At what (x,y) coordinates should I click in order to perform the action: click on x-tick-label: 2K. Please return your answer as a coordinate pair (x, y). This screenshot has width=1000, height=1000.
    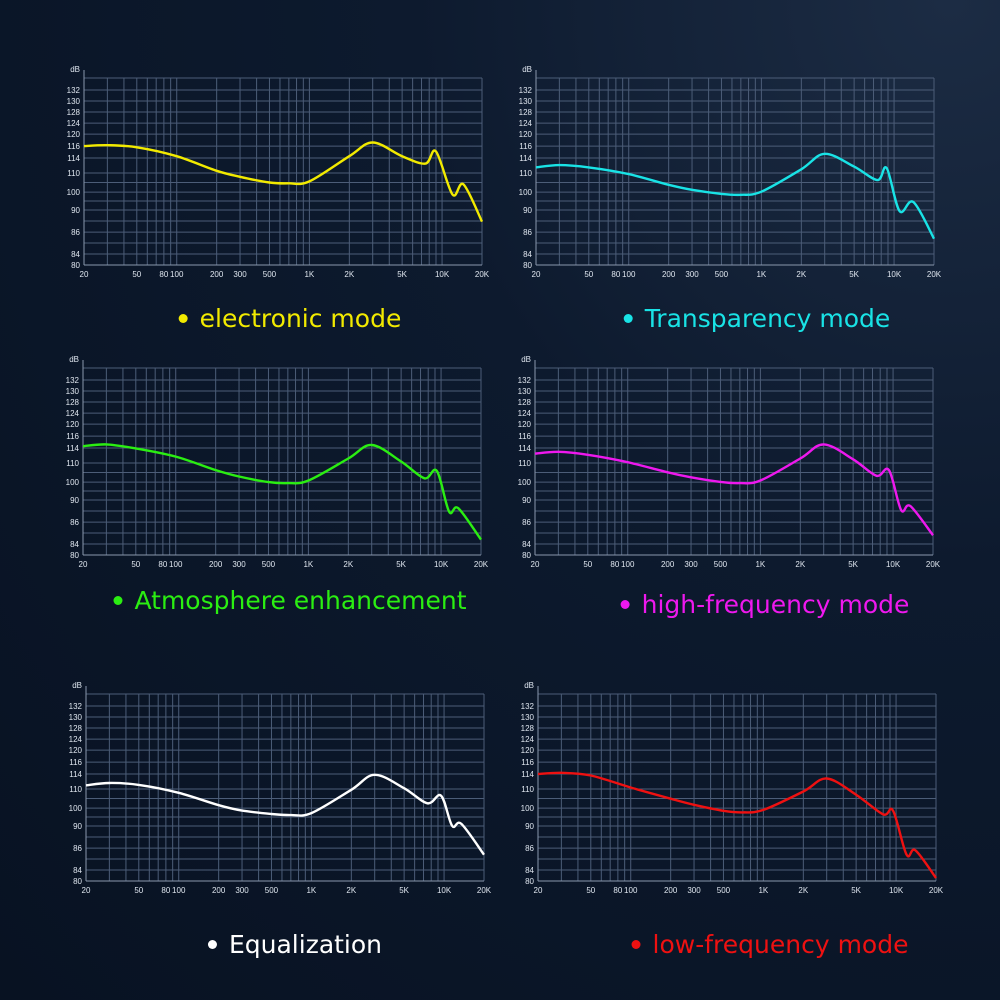
    Looking at the image, I should click on (348, 564).